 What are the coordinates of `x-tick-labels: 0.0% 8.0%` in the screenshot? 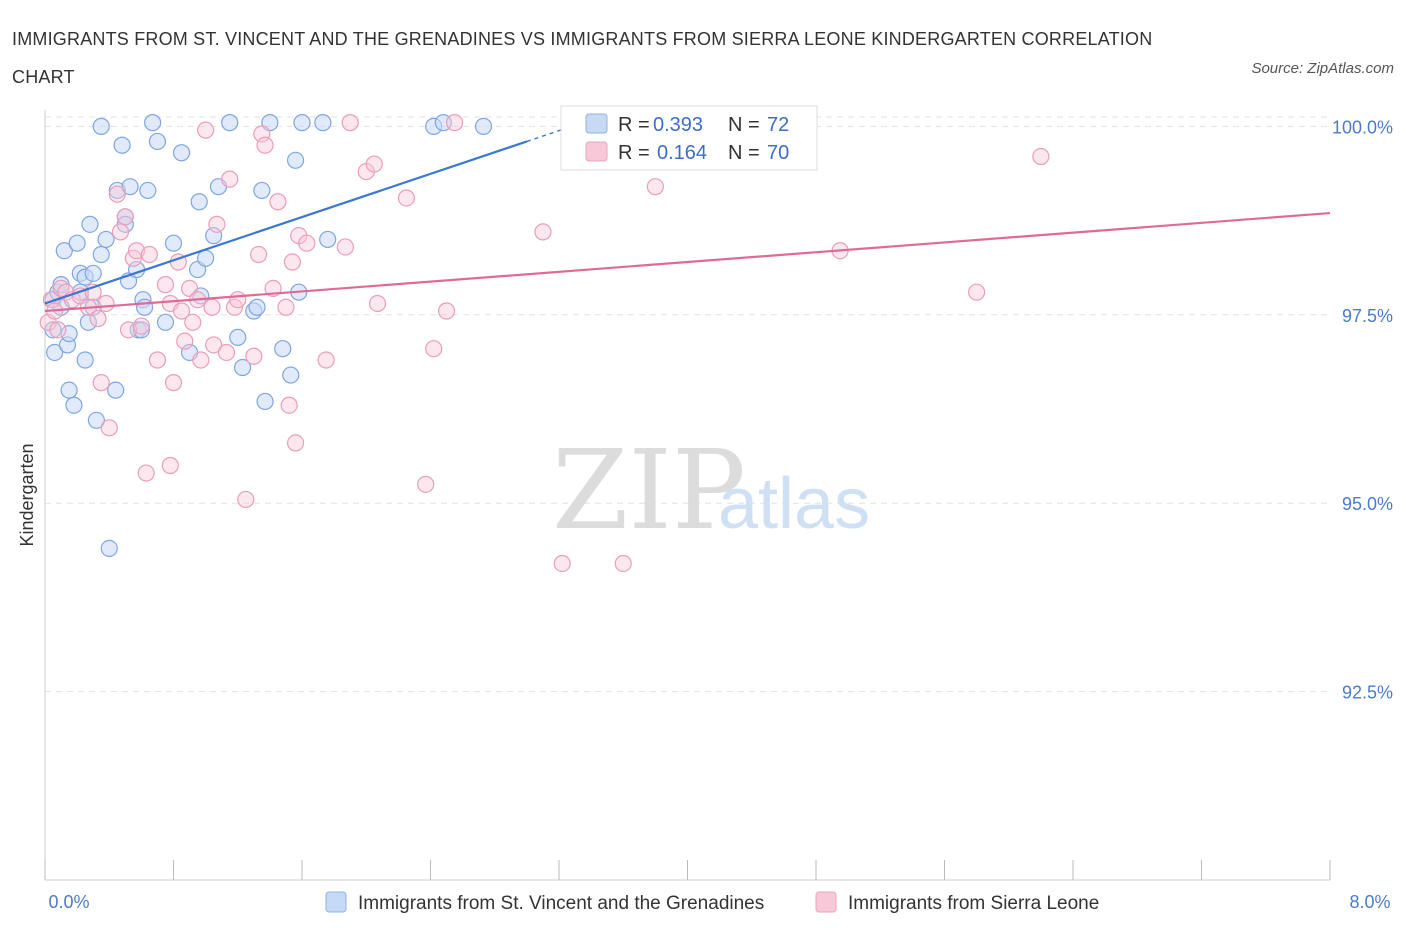 It's located at (719, 902).